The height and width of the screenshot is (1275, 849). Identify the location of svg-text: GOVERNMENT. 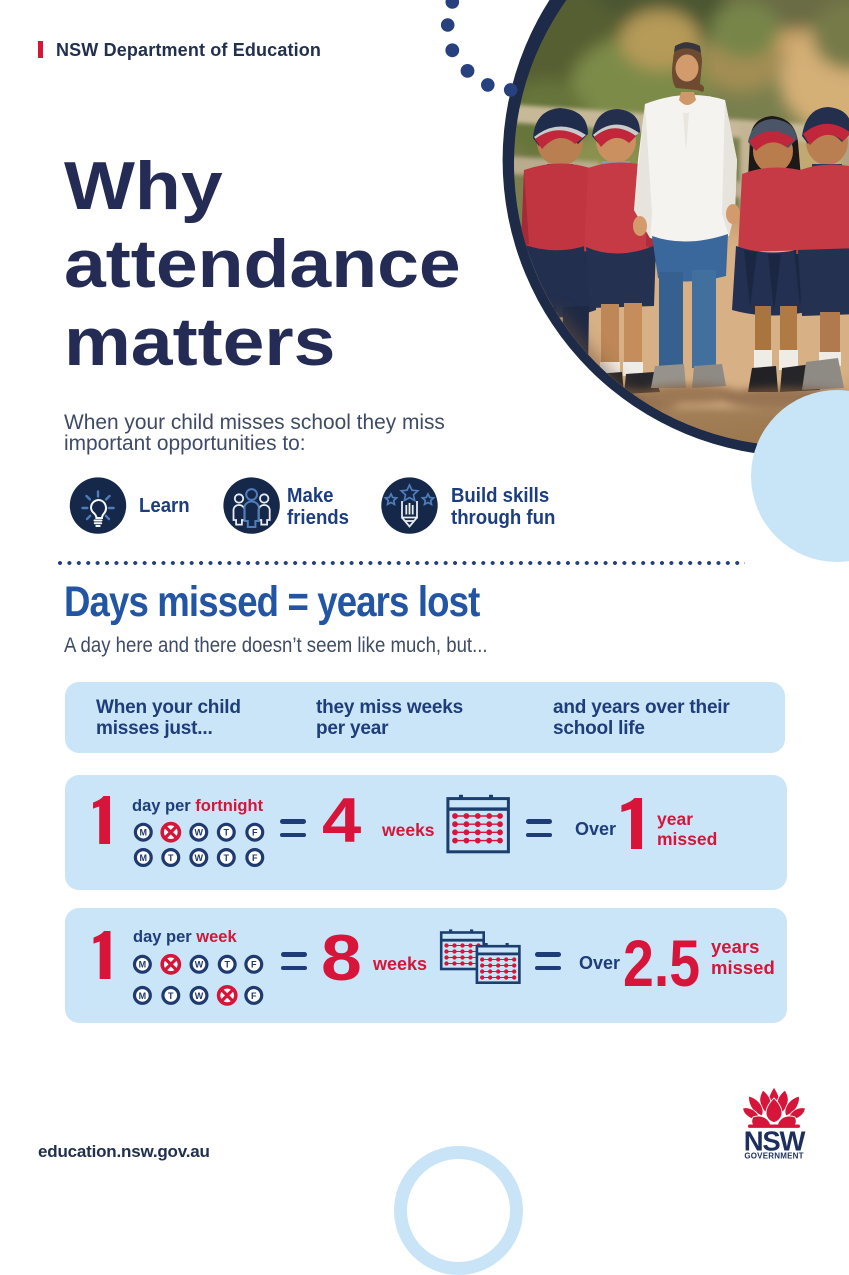
(773, 1156).